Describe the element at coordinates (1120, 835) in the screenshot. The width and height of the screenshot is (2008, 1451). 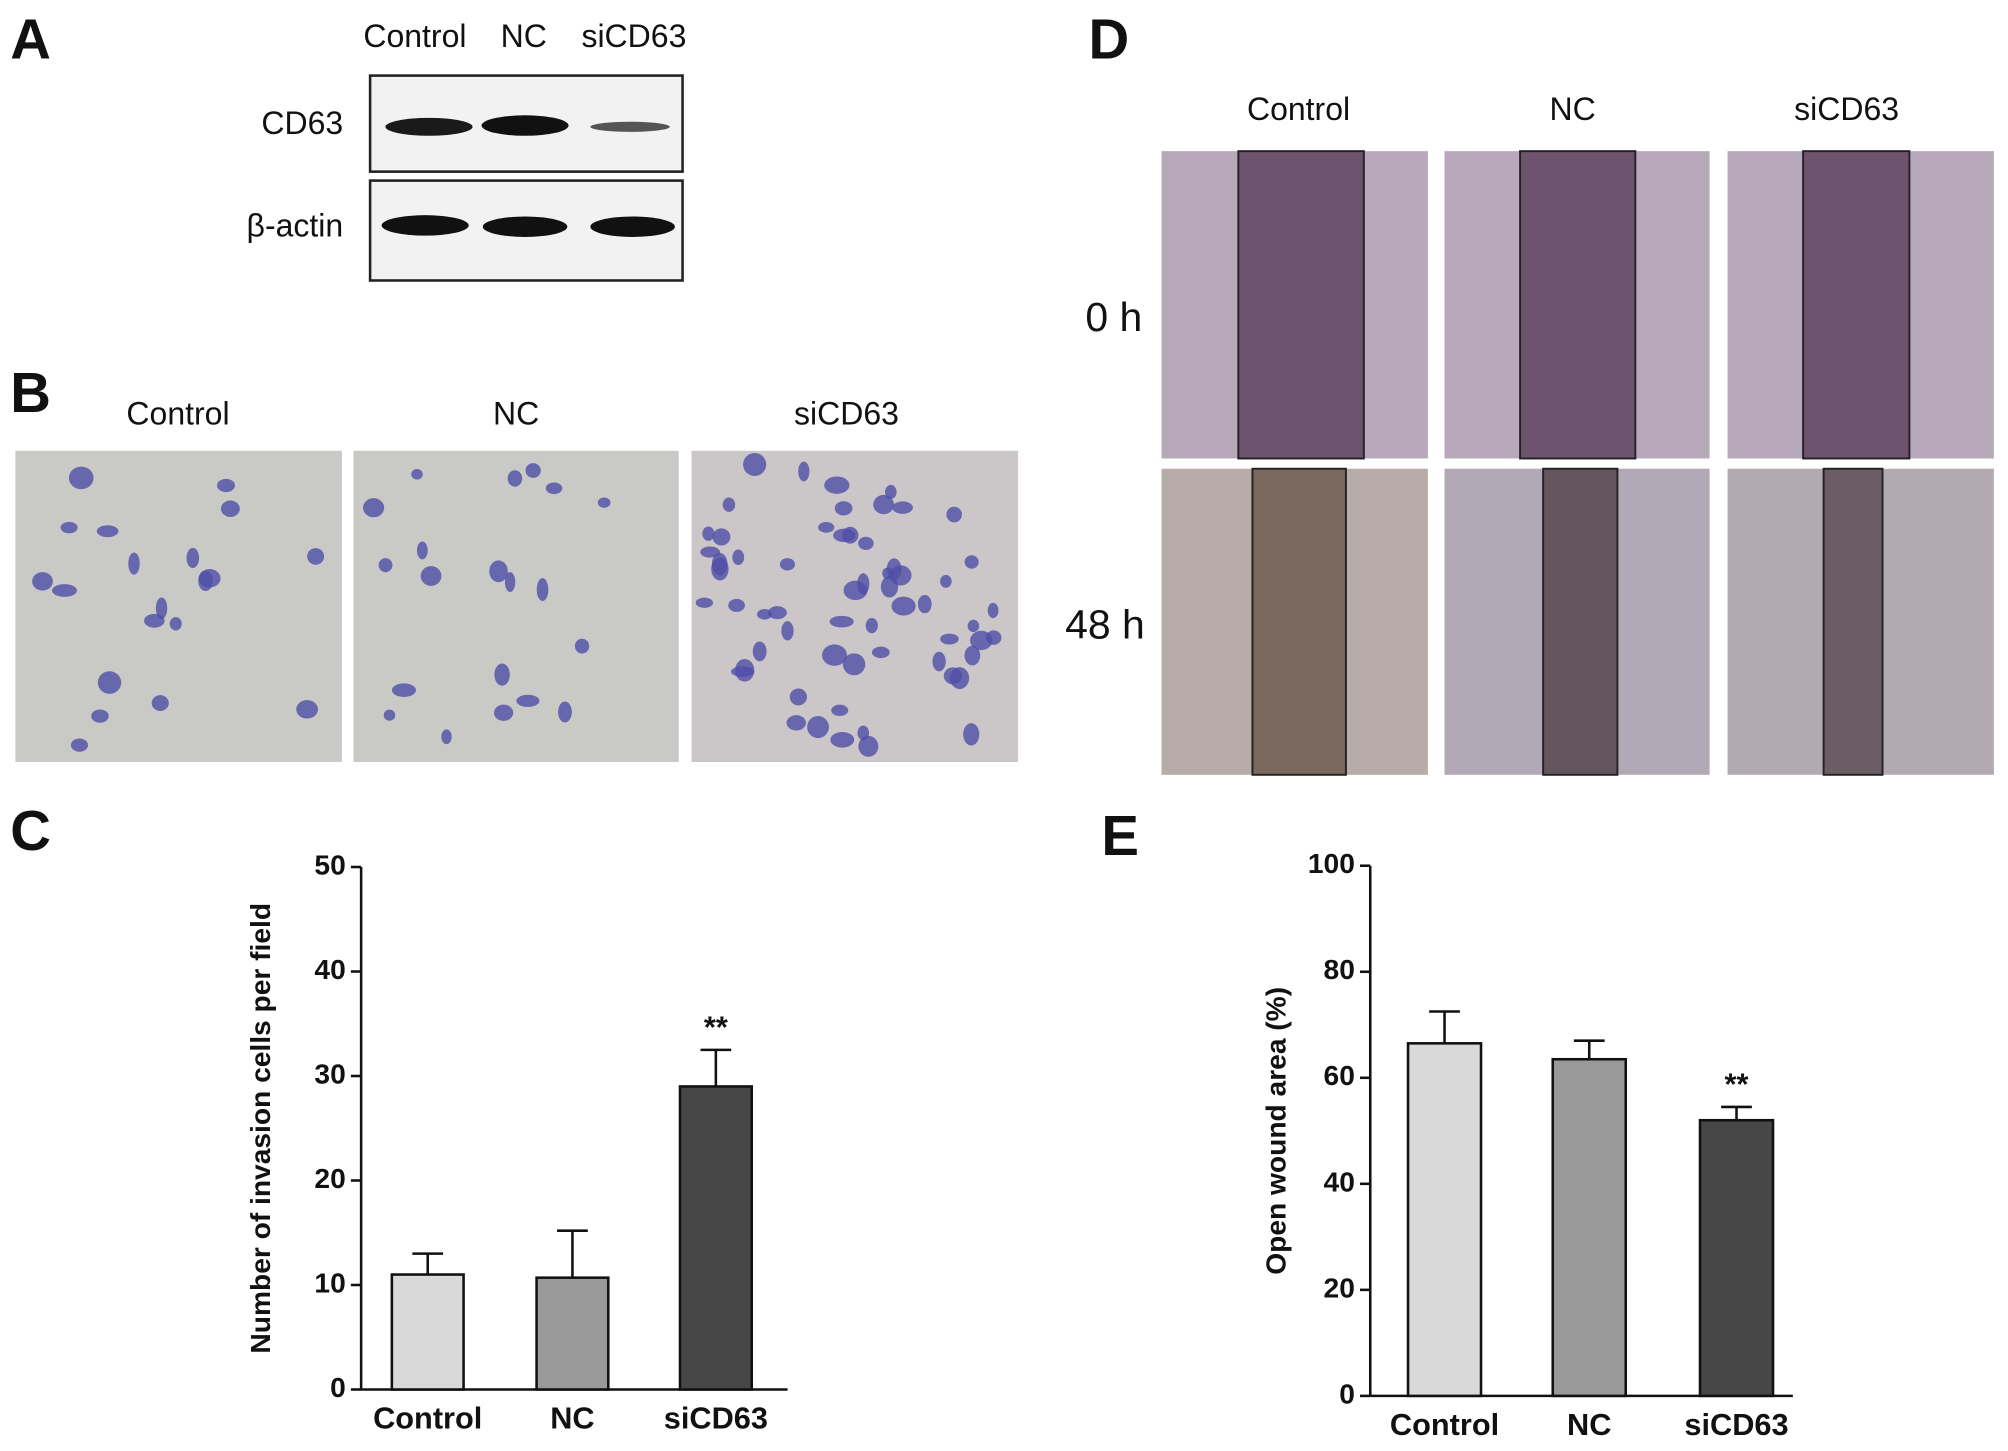
I see `panel-label: E` at that location.